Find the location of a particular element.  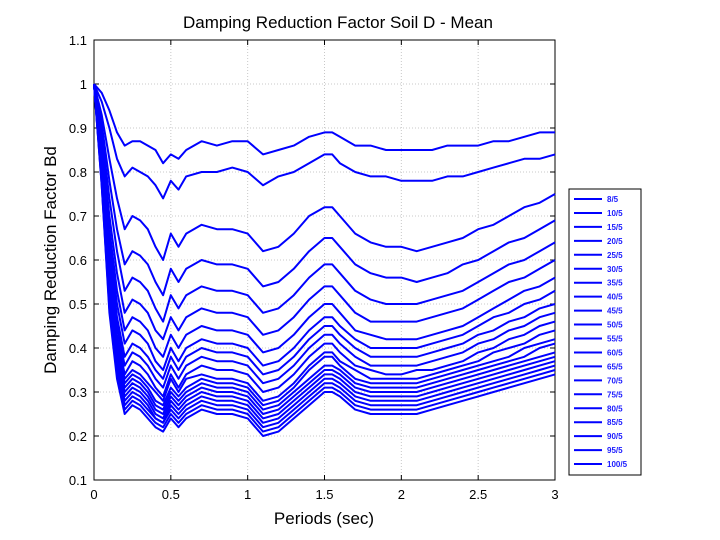

y-tick-label: 0.6 is located at coordinates (78, 260).